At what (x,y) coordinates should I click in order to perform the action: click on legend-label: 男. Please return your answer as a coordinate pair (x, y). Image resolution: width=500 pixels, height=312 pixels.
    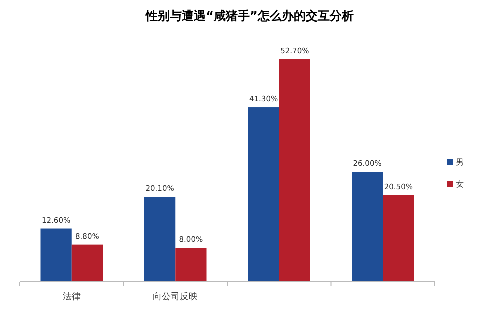
    Looking at the image, I should click on (460, 162).